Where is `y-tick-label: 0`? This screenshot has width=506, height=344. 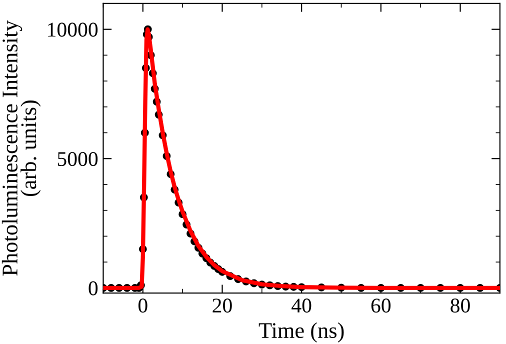
y-tick-label: 0 is located at coordinates (93, 288).